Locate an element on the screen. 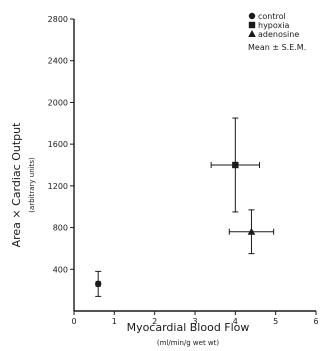 The image size is (320, 351). y-tick-label: 2000 is located at coordinates (58, 102).